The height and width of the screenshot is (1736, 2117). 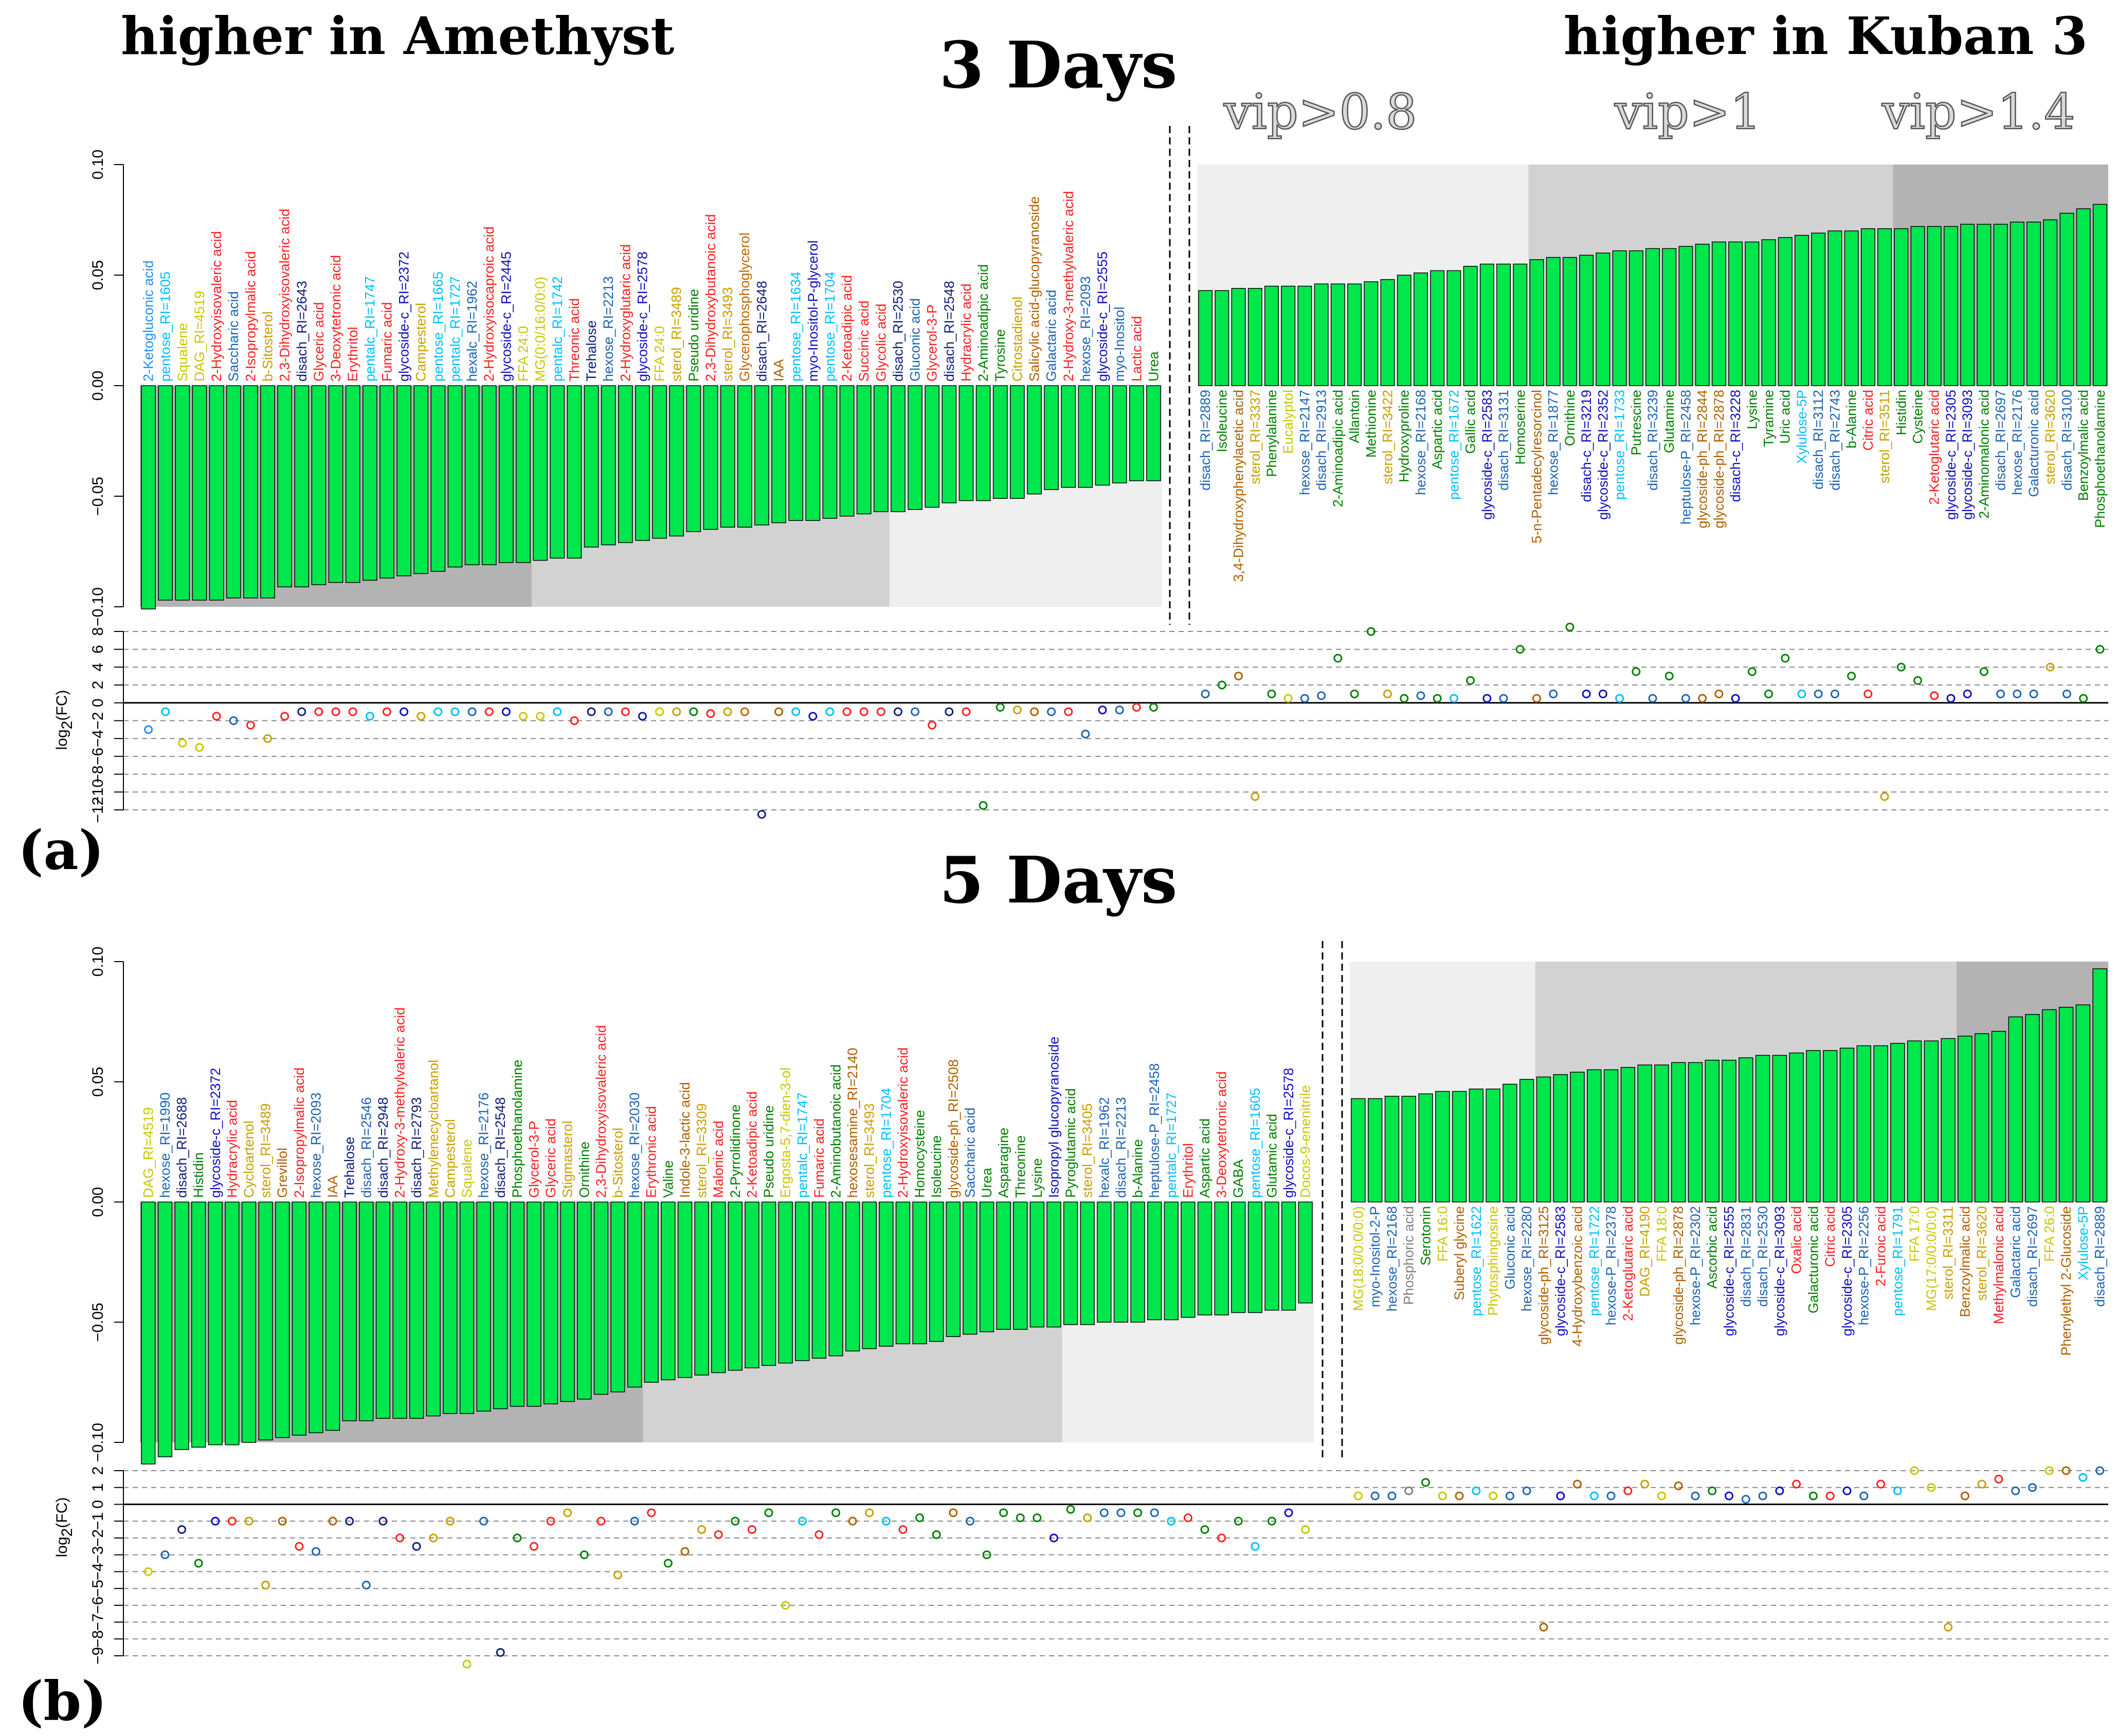 I want to click on category-label-pos: 2-Aminomalonic acid, so click(x=1984, y=454).